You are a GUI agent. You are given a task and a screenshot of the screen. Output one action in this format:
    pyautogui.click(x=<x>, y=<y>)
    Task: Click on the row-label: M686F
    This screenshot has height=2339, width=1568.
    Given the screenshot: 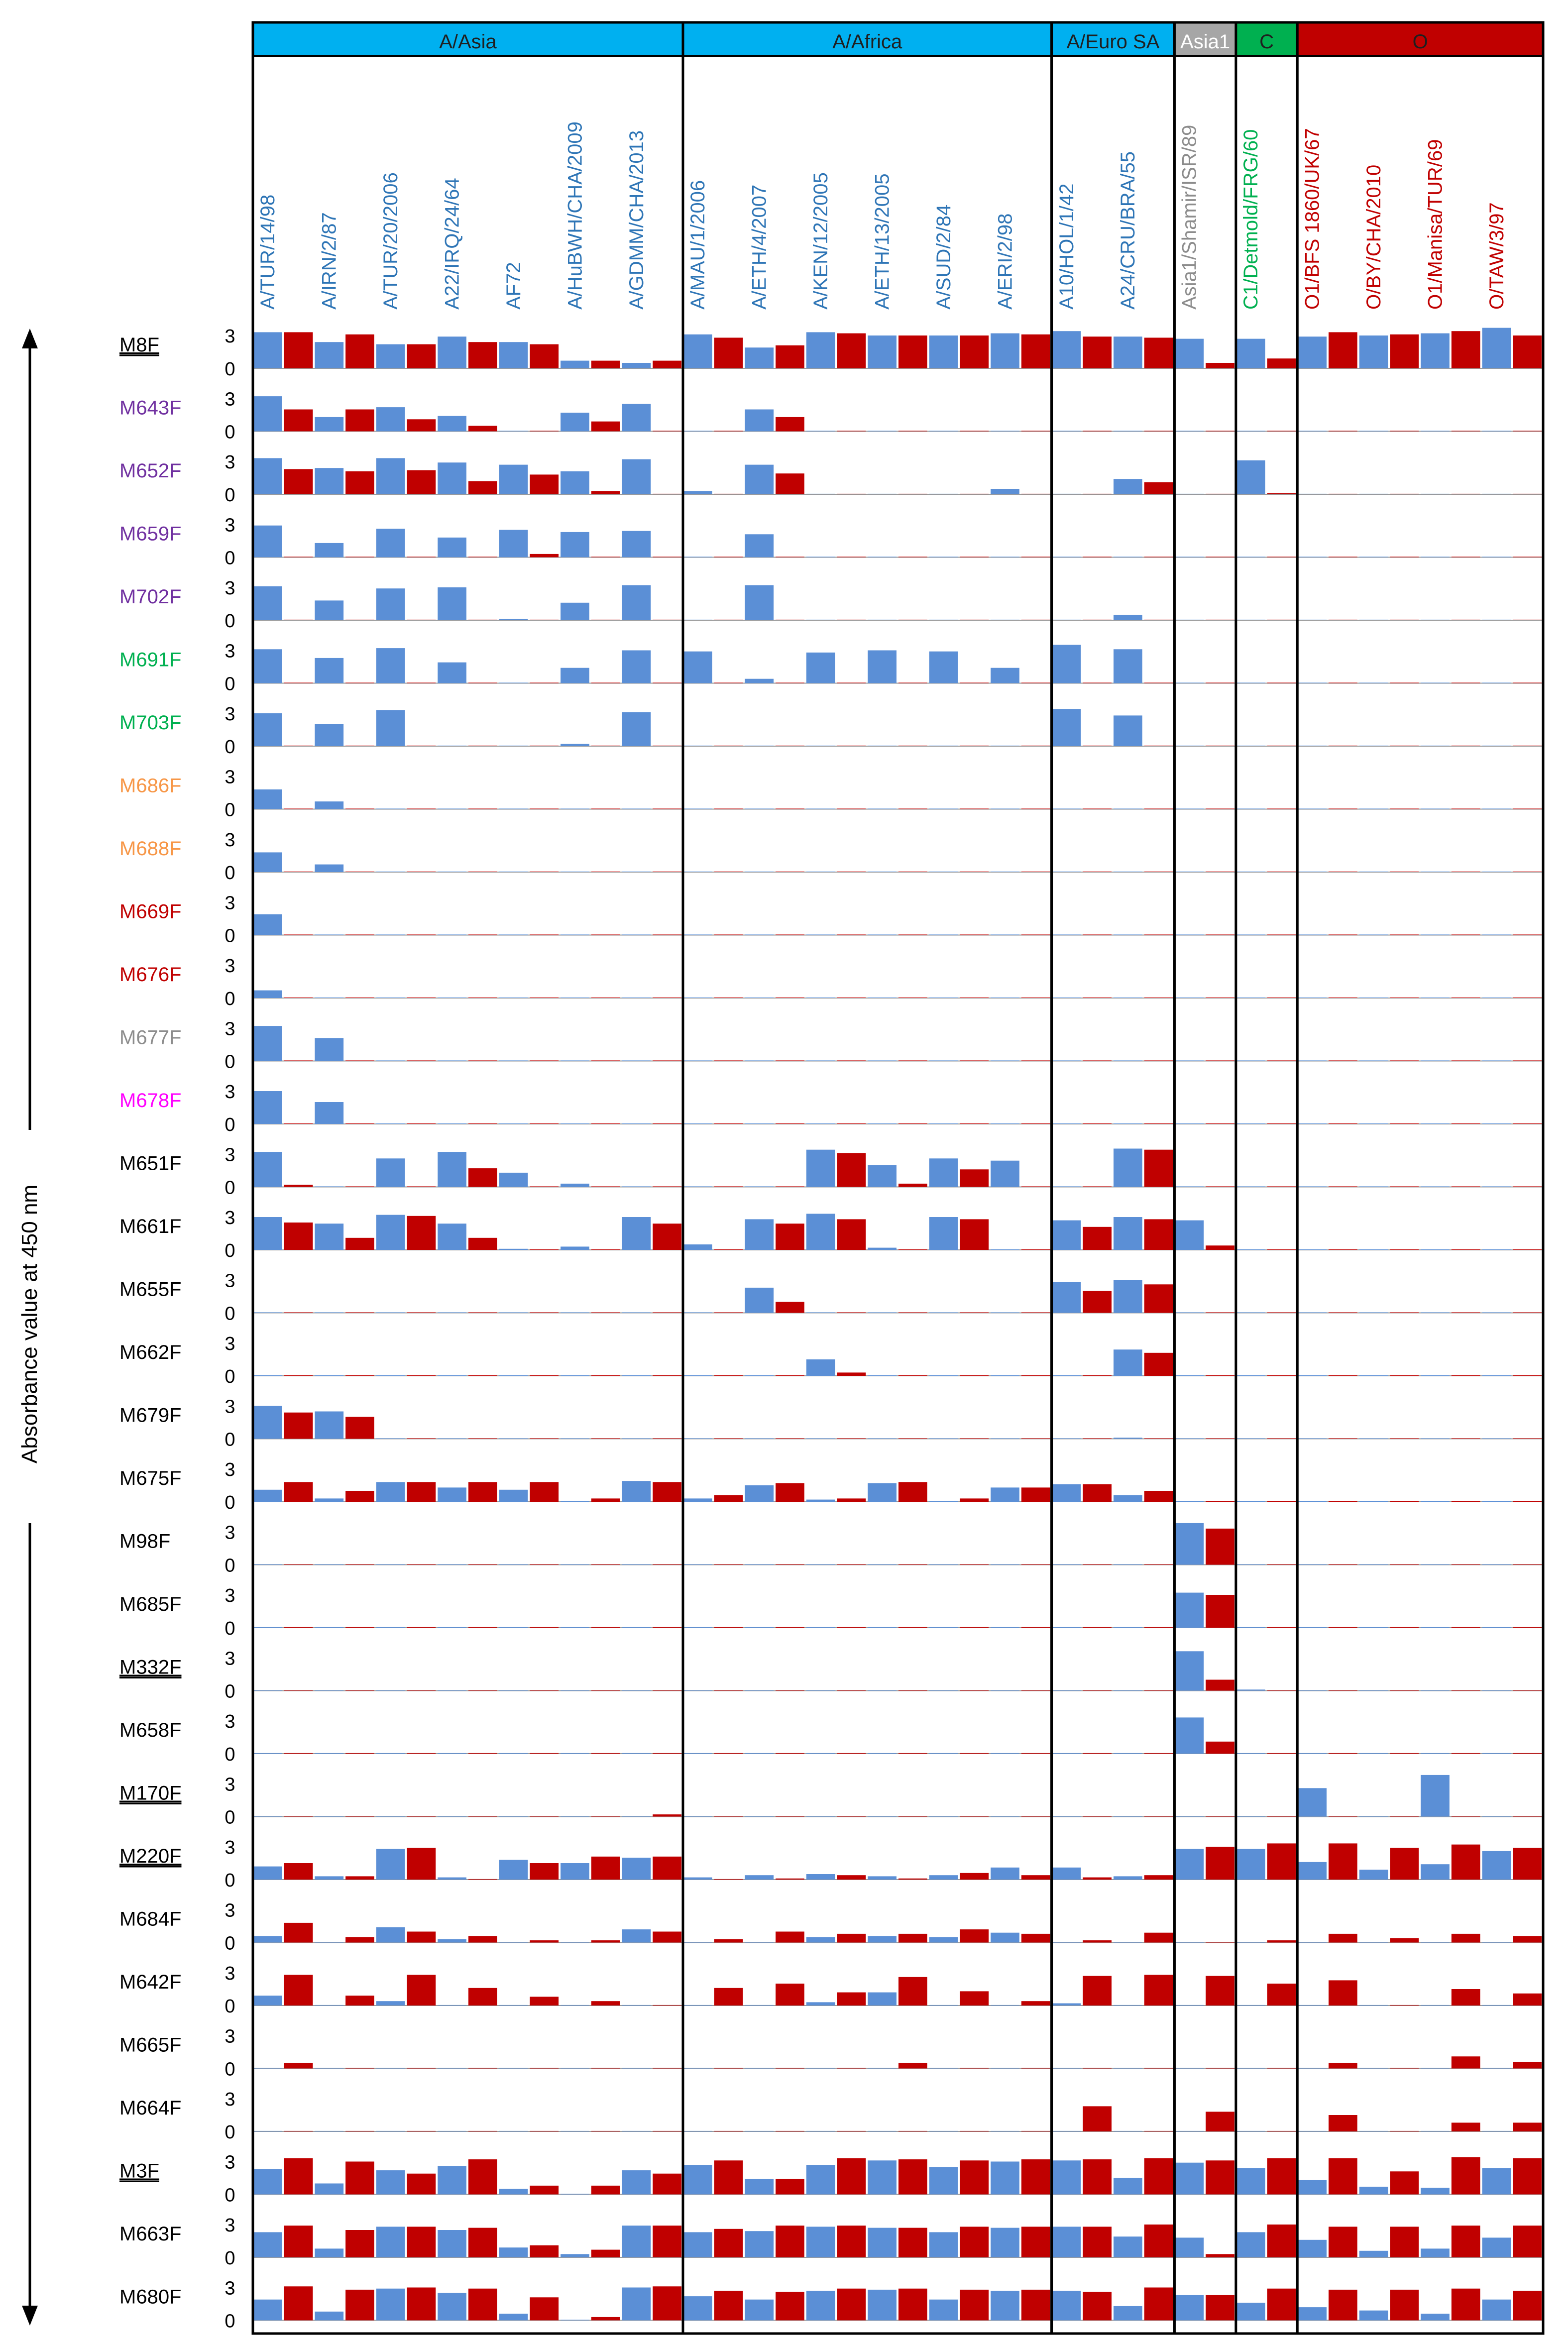 What is the action you would take?
    pyautogui.click(x=151, y=786)
    